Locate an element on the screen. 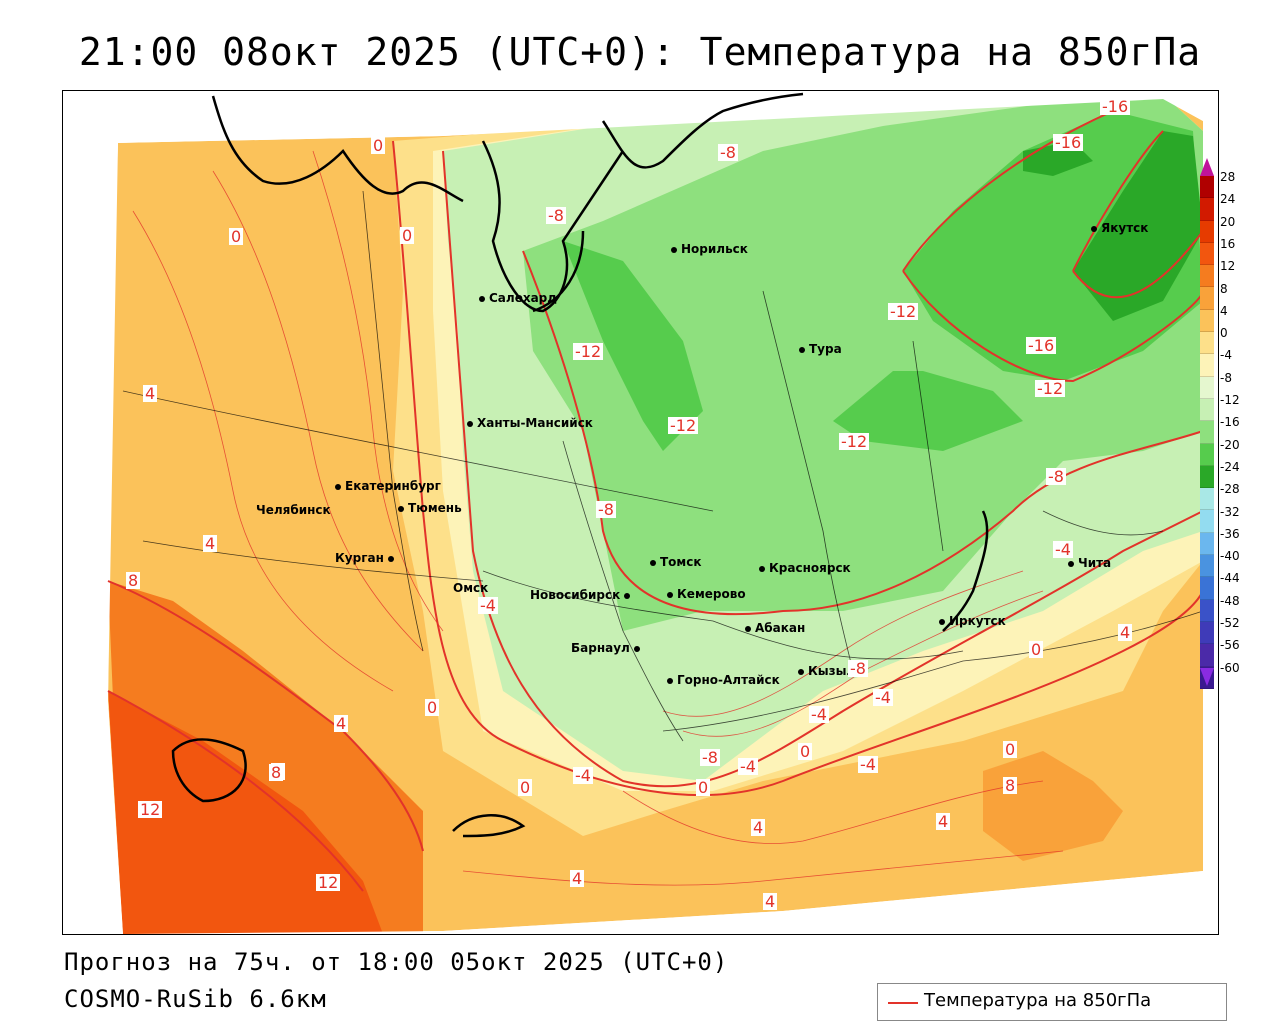 Image resolution: width=1280 pixels, height=1024 pixels. scale-tick-label: -16 is located at coordinates (1230, 422).